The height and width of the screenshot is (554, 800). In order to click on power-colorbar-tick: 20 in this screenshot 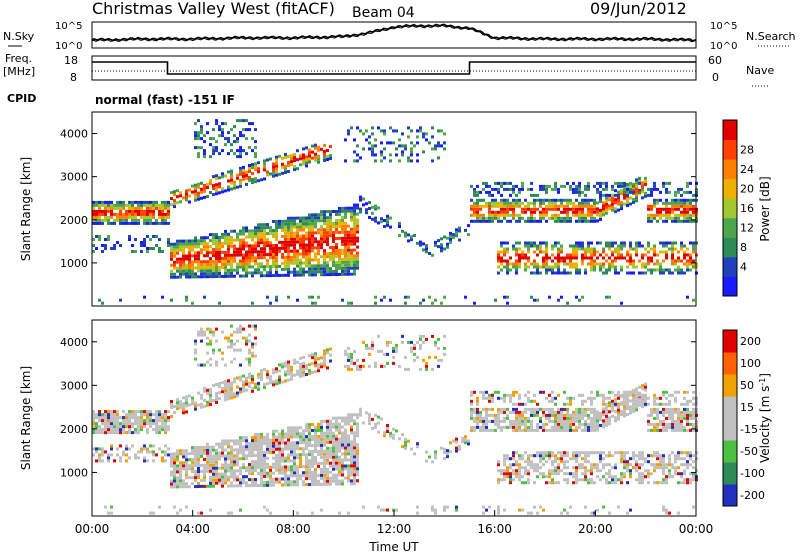, I will do `click(747, 188)`.